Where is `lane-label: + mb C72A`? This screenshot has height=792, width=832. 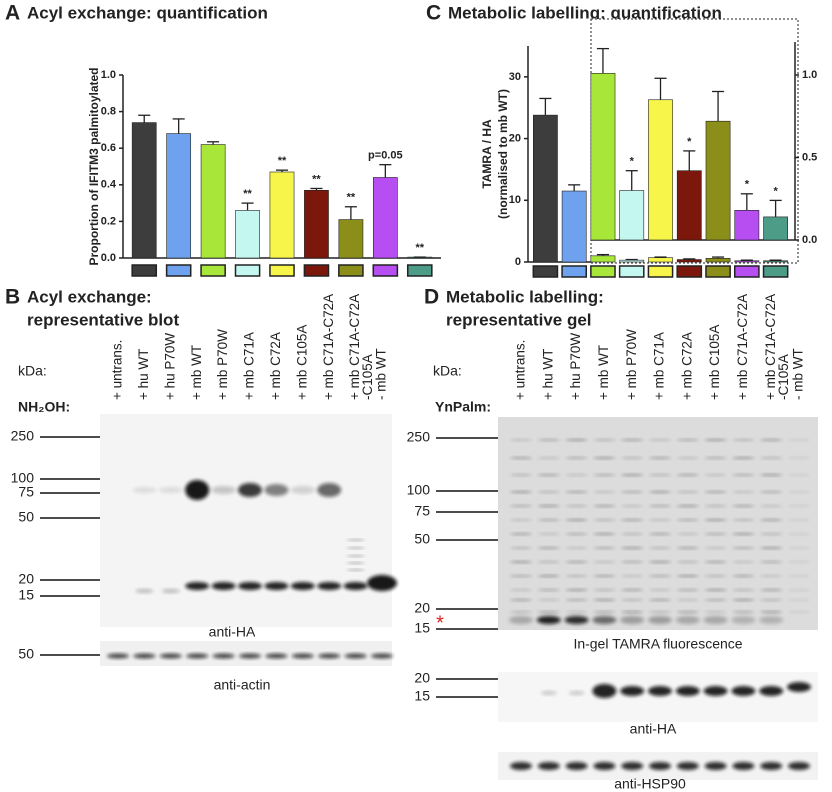 lane-label: + mb C72A is located at coordinates (686, 366).